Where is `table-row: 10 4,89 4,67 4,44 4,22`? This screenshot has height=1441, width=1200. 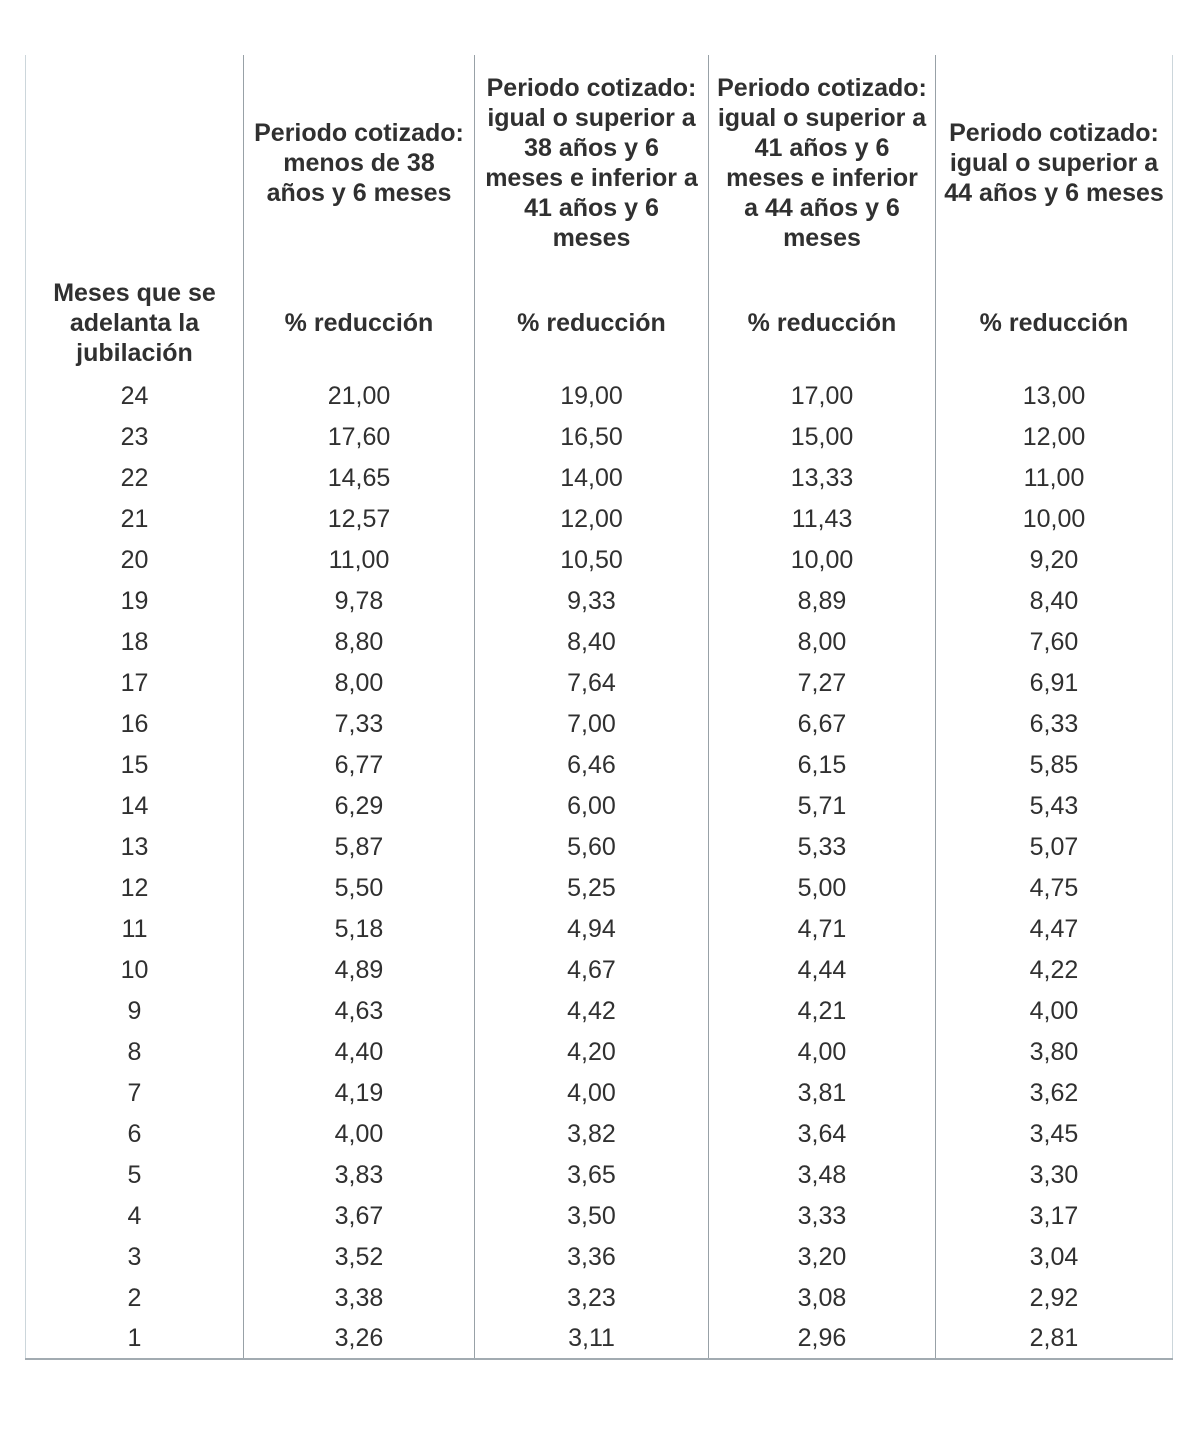 table-row: 10 4,89 4,67 4,44 4,22 is located at coordinates (599, 969).